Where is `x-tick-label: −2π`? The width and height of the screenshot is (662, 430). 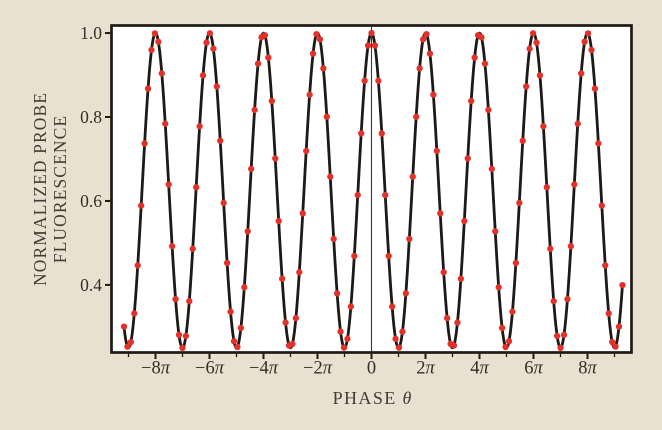 x-tick-label: −2π is located at coordinates (318, 369).